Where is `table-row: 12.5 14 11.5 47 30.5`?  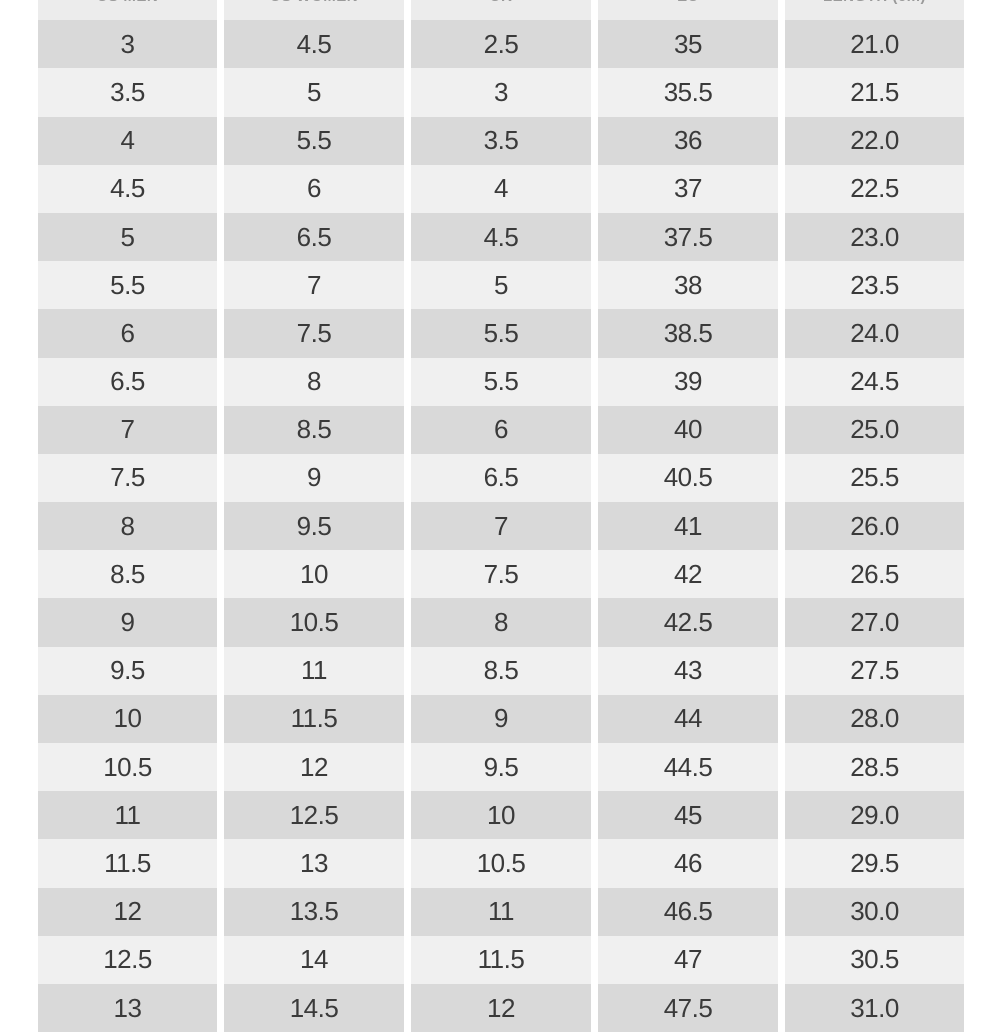
table-row: 12.5 14 11.5 47 30.5 is located at coordinates (501, 959).